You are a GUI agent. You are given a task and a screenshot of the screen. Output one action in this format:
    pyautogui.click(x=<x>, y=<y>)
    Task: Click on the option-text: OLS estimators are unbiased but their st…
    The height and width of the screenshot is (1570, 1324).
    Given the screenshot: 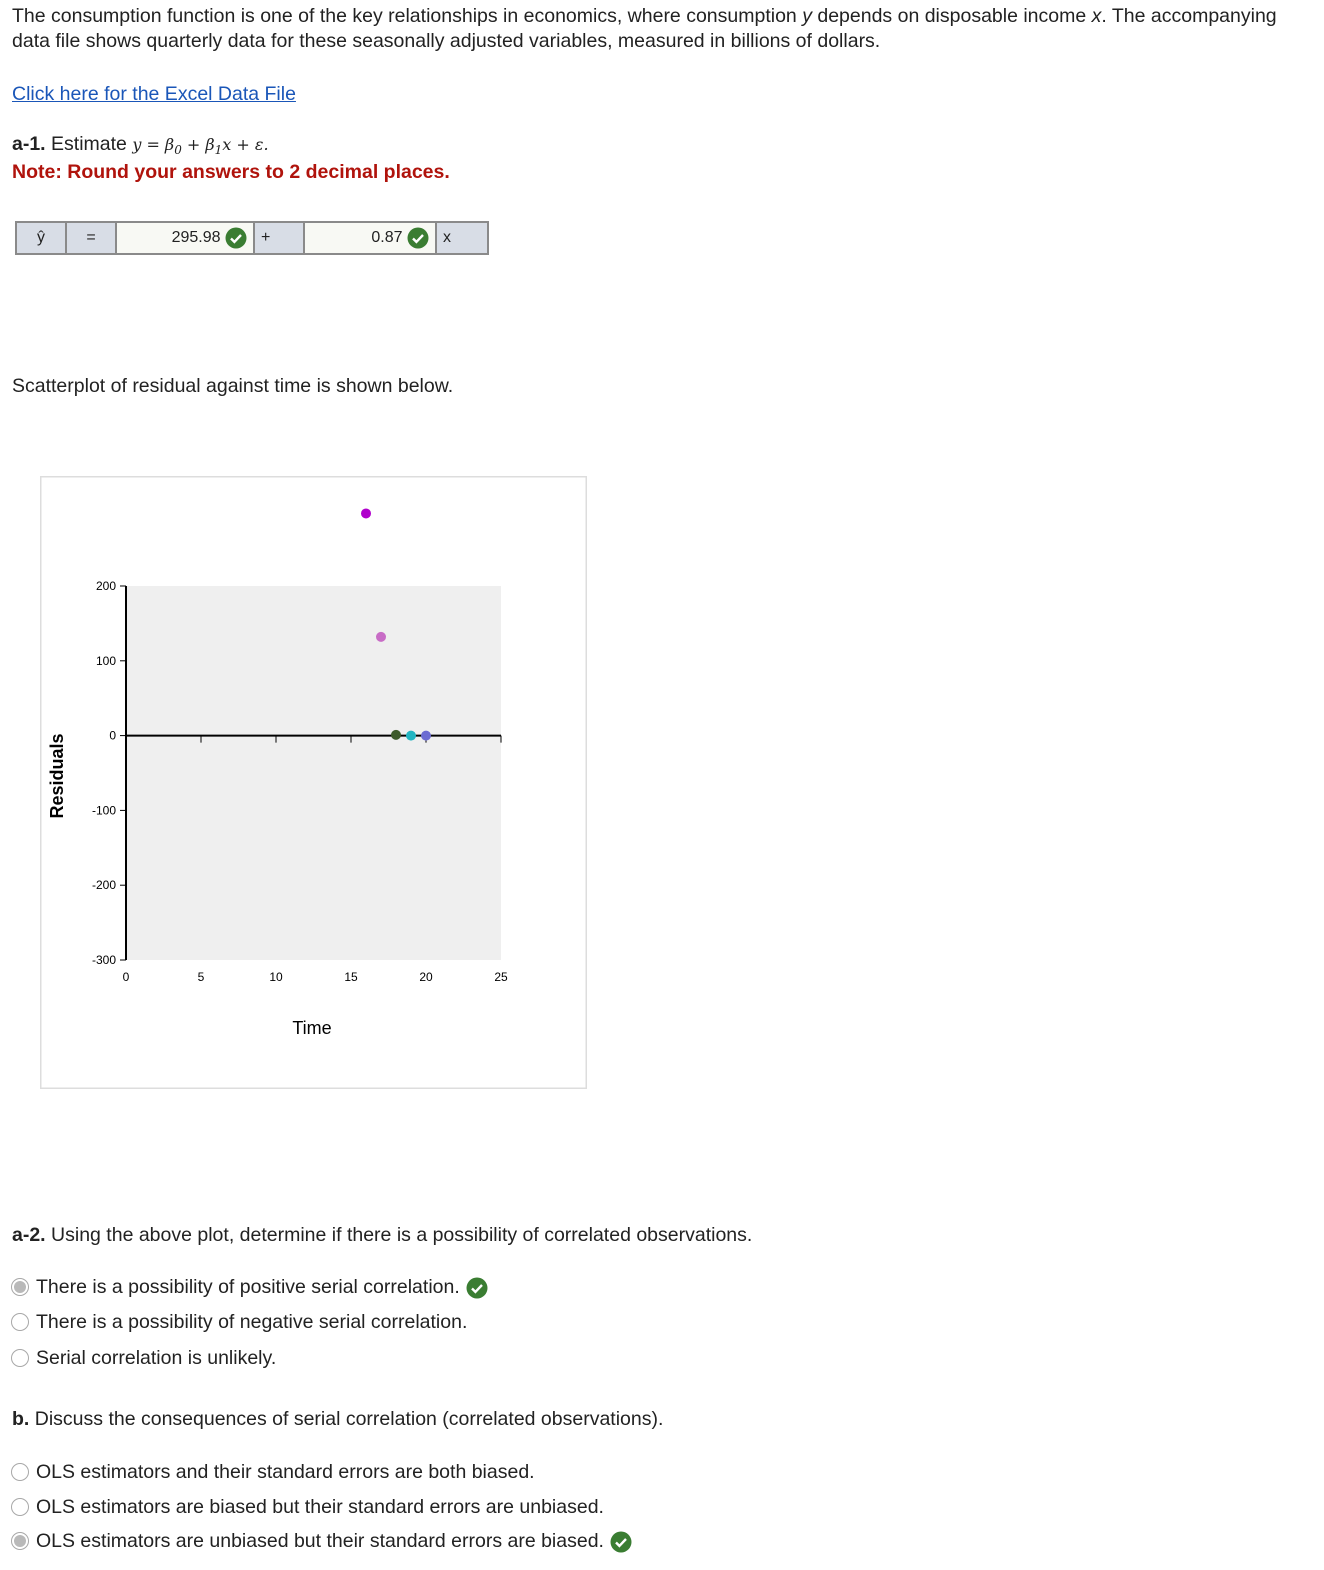 What is the action you would take?
    pyautogui.click(x=320, y=1541)
    